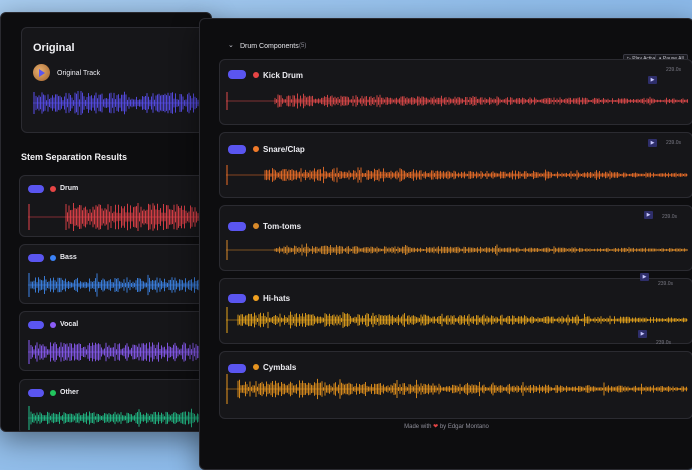 This screenshot has width=692, height=470. I want to click on stem-waveform-bass, so click(115, 285).